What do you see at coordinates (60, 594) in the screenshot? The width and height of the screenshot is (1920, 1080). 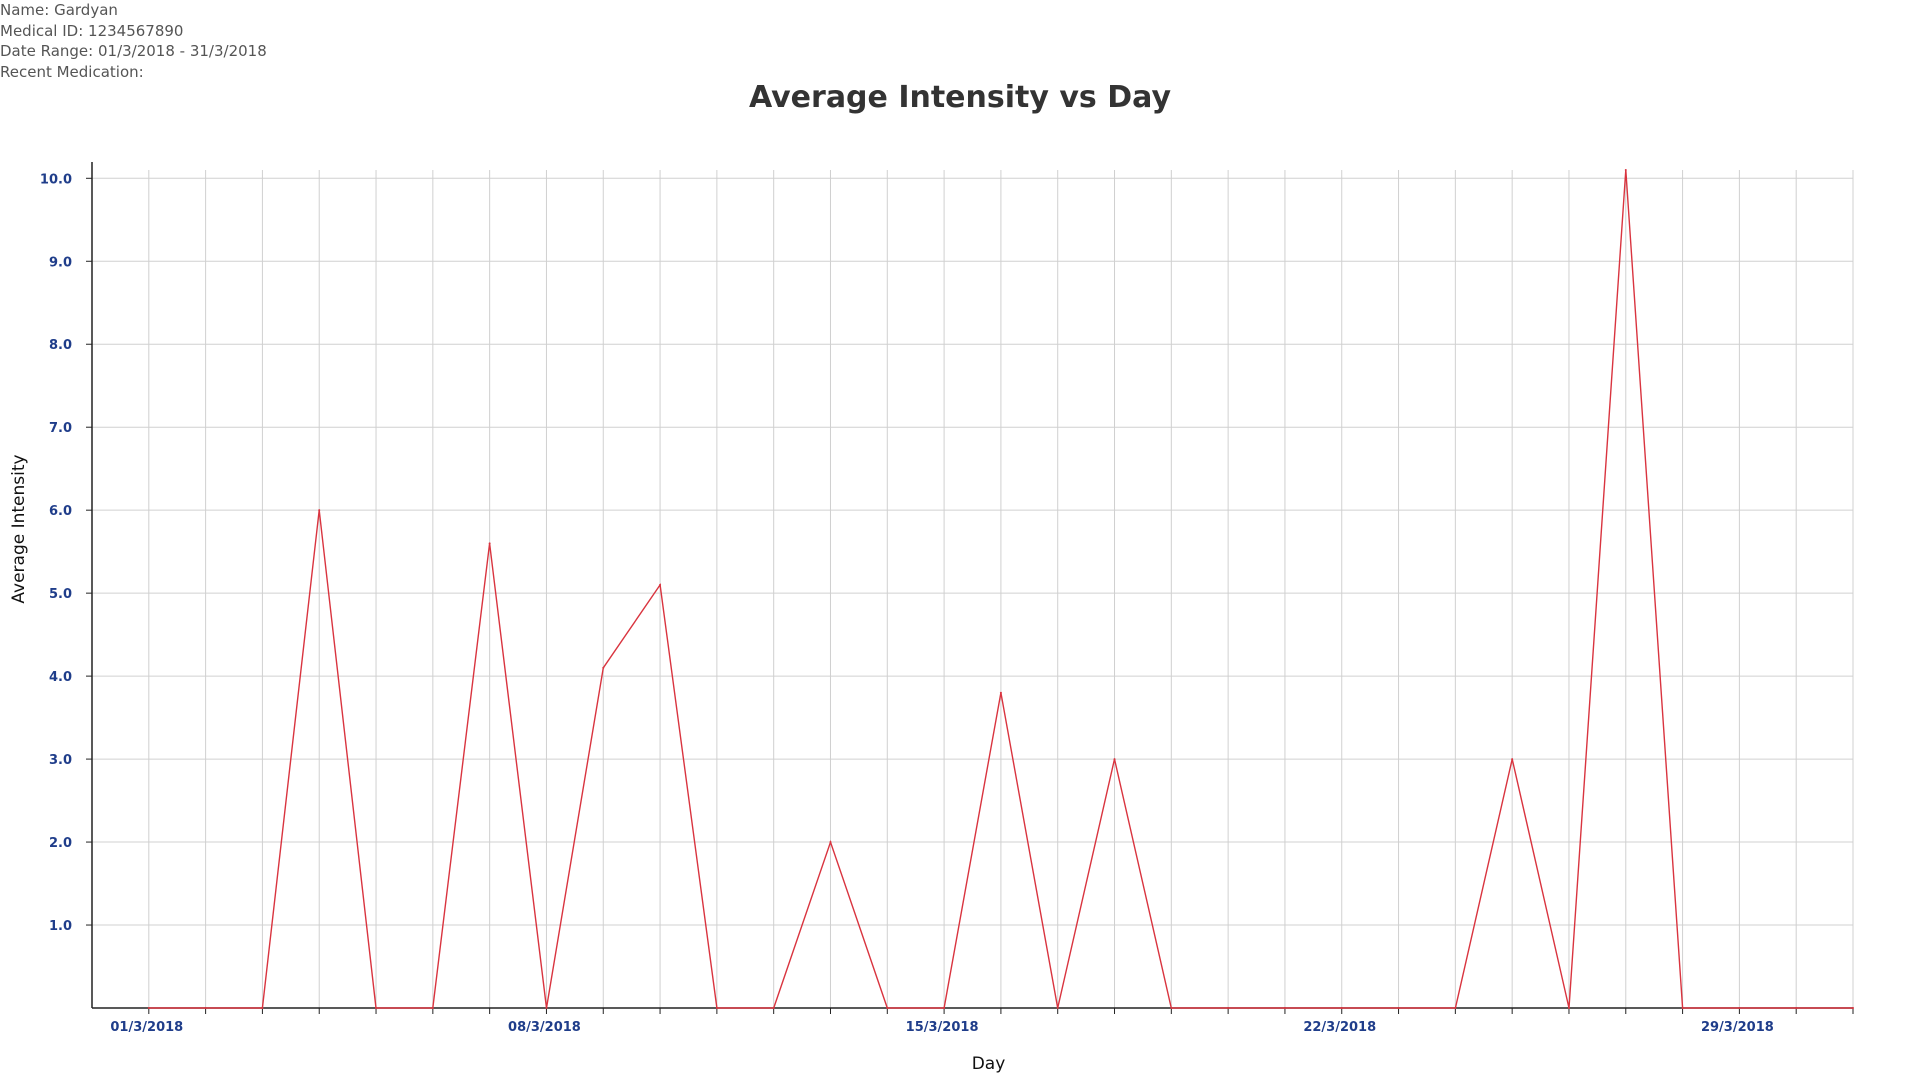 I see `y-tick-label: 5.0` at bounding box center [60, 594].